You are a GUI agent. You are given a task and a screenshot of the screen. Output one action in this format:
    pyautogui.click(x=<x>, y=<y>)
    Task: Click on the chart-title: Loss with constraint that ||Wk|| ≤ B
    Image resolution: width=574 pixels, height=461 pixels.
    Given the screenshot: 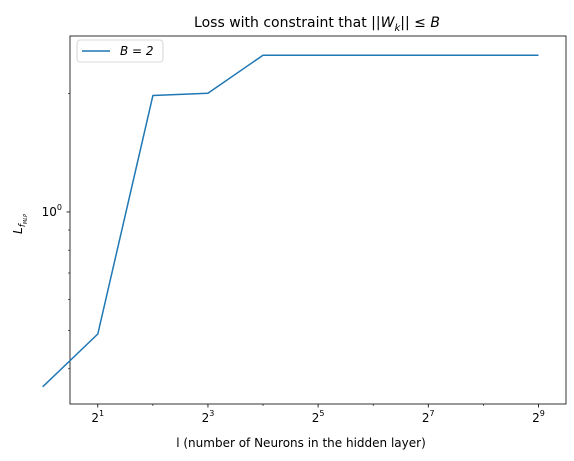 What is the action you would take?
    pyautogui.click(x=317, y=24)
    